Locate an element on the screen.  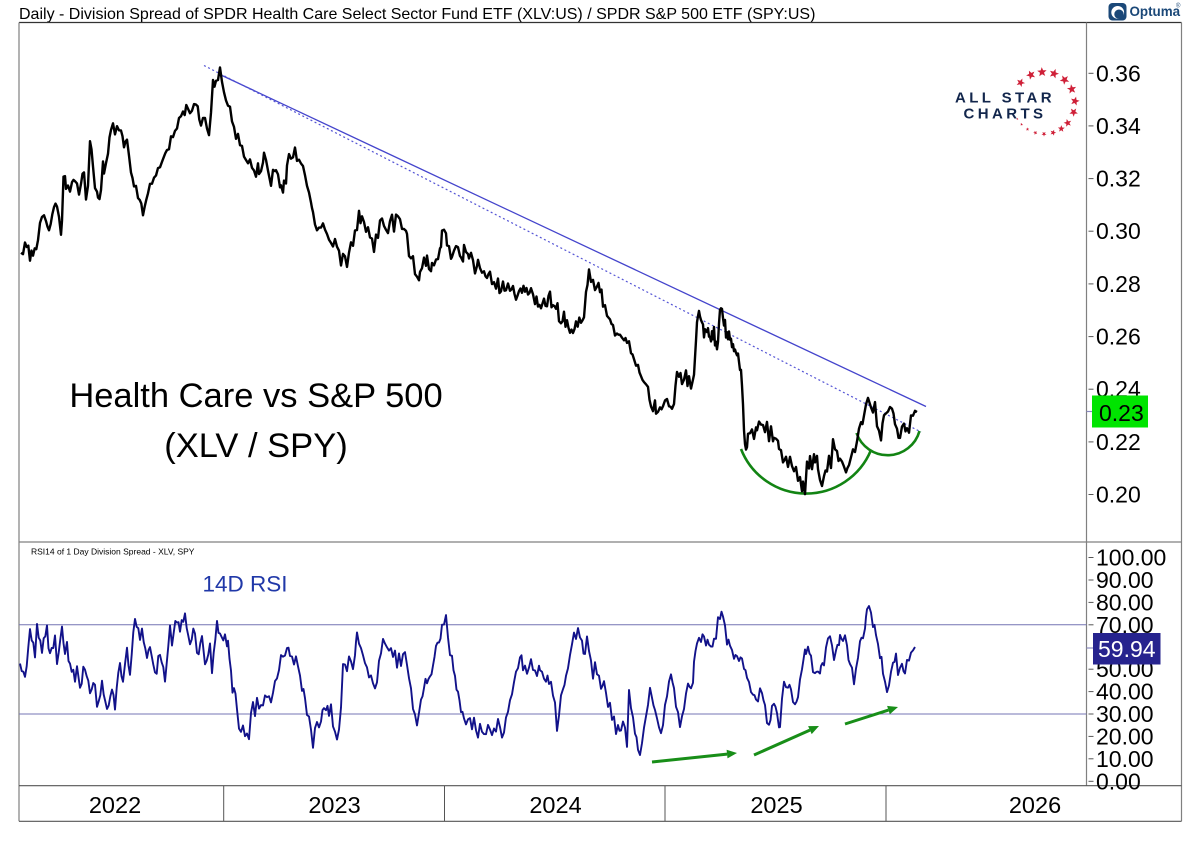
svg-text: 0.23 is located at coordinates (1121, 413).